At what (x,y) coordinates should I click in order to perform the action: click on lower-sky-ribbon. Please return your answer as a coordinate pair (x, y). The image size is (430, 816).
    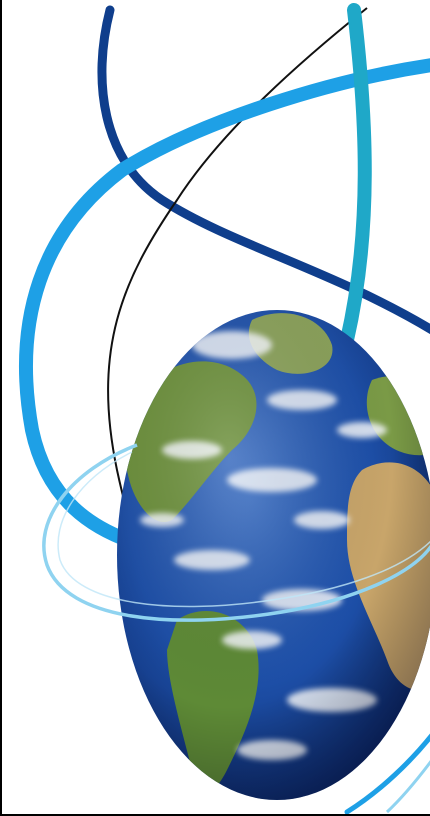
    Looking at the image, I should click on (387, 773).